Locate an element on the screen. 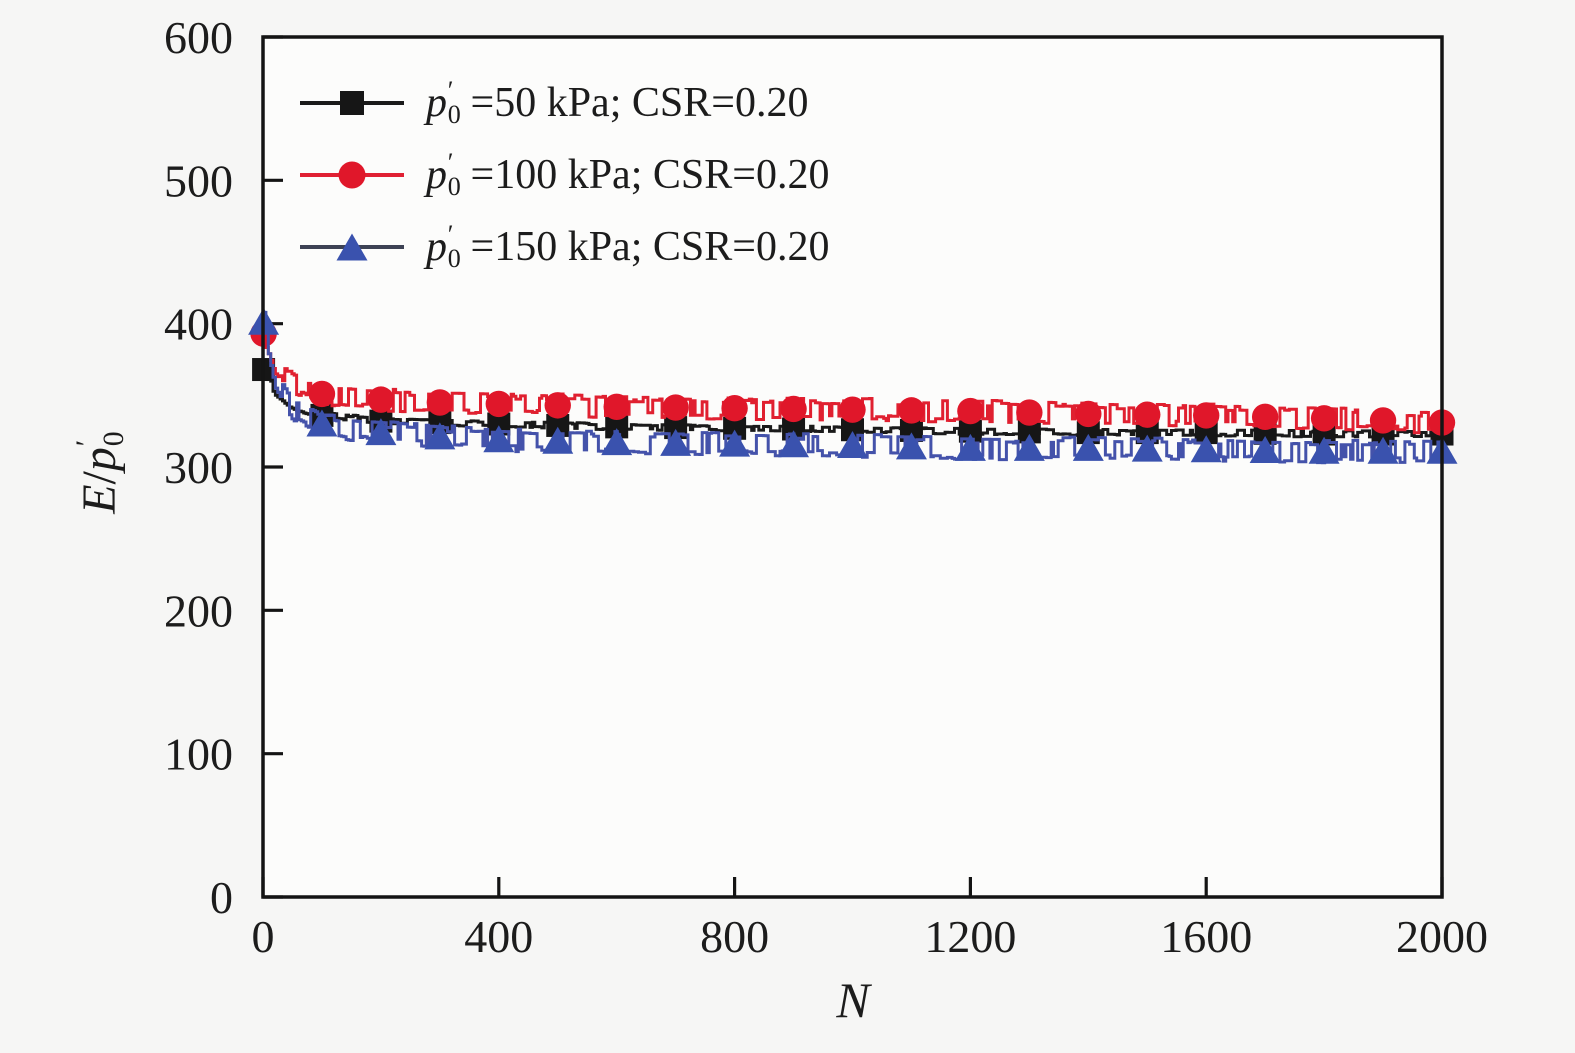 This screenshot has width=1575, height=1053. legend-line-sample-red is located at coordinates (352, 175).